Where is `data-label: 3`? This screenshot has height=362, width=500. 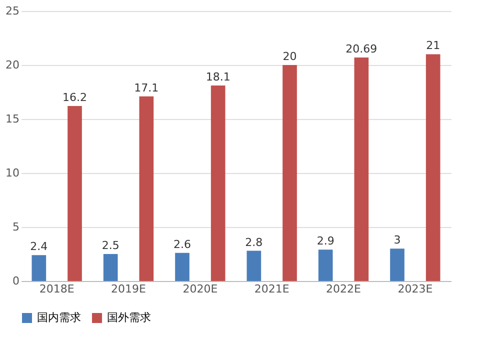 data-label: 3 is located at coordinates (397, 240).